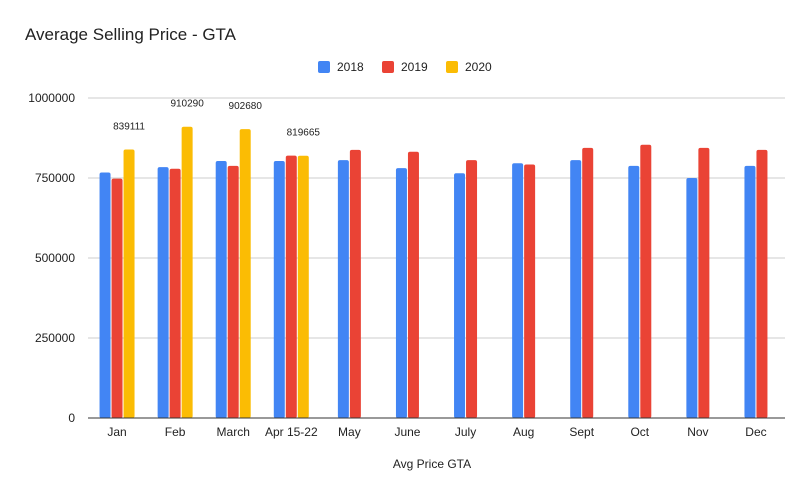  Describe the element at coordinates (129, 126) in the screenshot. I see `data-label: 839111` at that location.